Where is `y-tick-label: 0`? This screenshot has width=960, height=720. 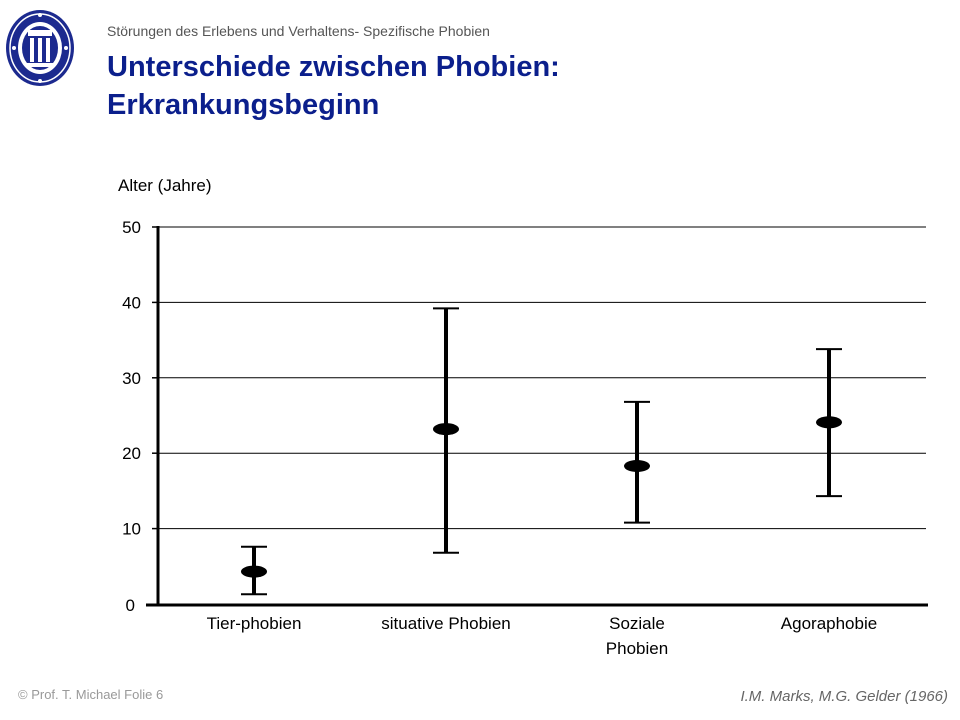 y-tick-label: 0 is located at coordinates (130, 605).